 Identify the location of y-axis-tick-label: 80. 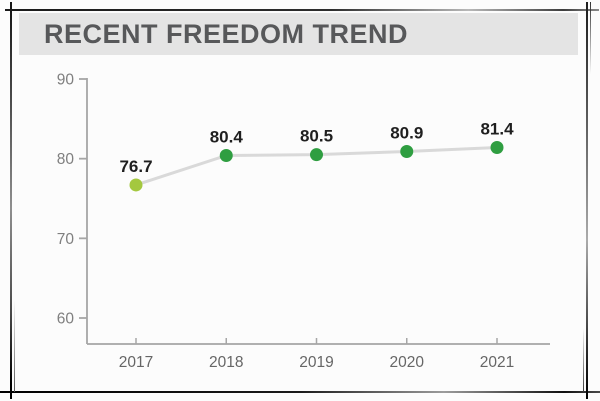
(66, 159).